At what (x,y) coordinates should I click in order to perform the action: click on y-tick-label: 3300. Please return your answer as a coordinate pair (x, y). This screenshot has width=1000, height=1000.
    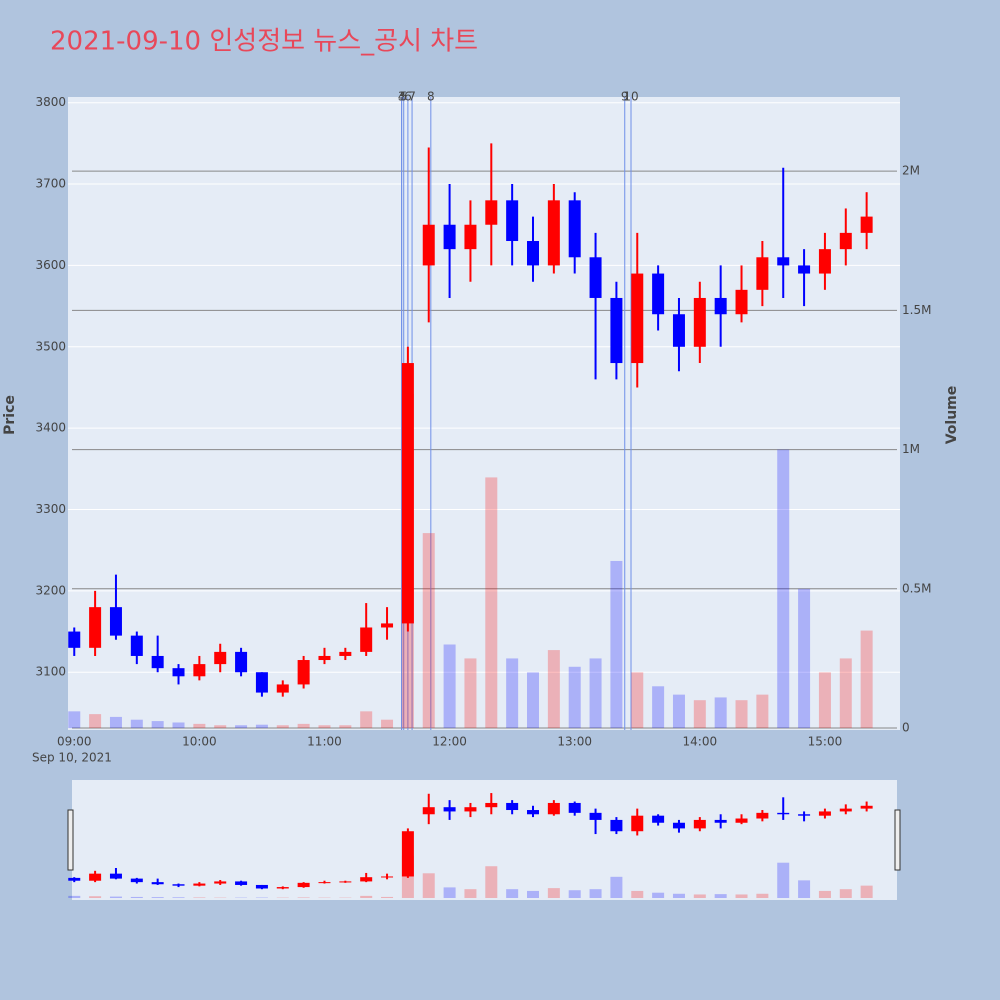
    Looking at the image, I should click on (50, 509).